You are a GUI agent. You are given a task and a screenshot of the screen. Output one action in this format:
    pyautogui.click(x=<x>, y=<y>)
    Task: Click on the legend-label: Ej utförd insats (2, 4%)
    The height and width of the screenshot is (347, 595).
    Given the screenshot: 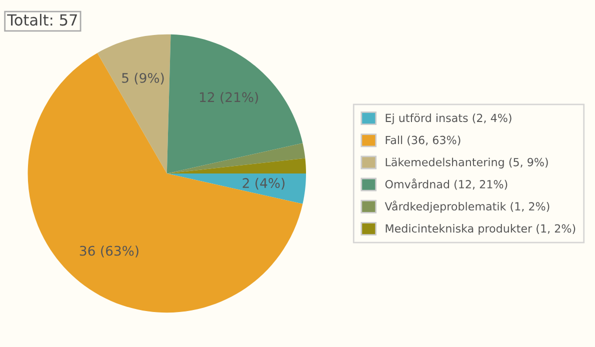 What is the action you would take?
    pyautogui.click(x=449, y=119)
    